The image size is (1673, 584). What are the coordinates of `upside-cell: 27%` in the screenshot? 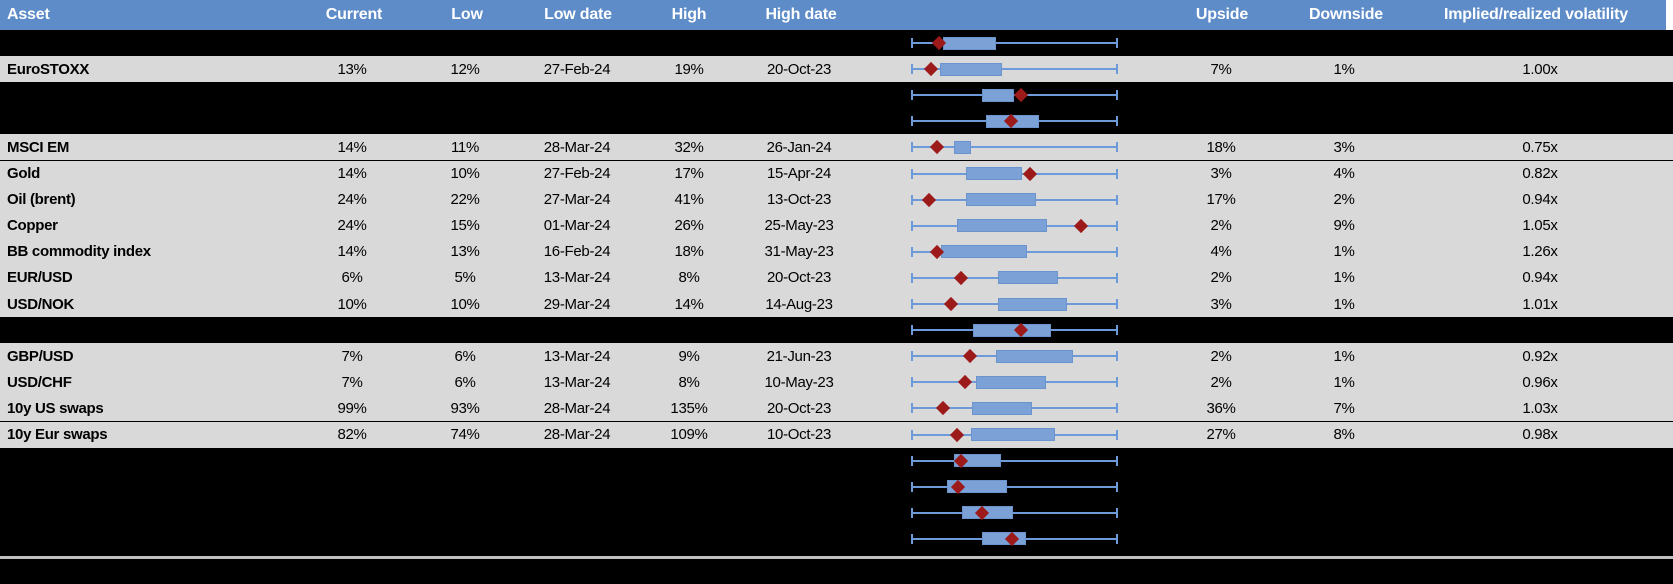 It's located at (1221, 435).